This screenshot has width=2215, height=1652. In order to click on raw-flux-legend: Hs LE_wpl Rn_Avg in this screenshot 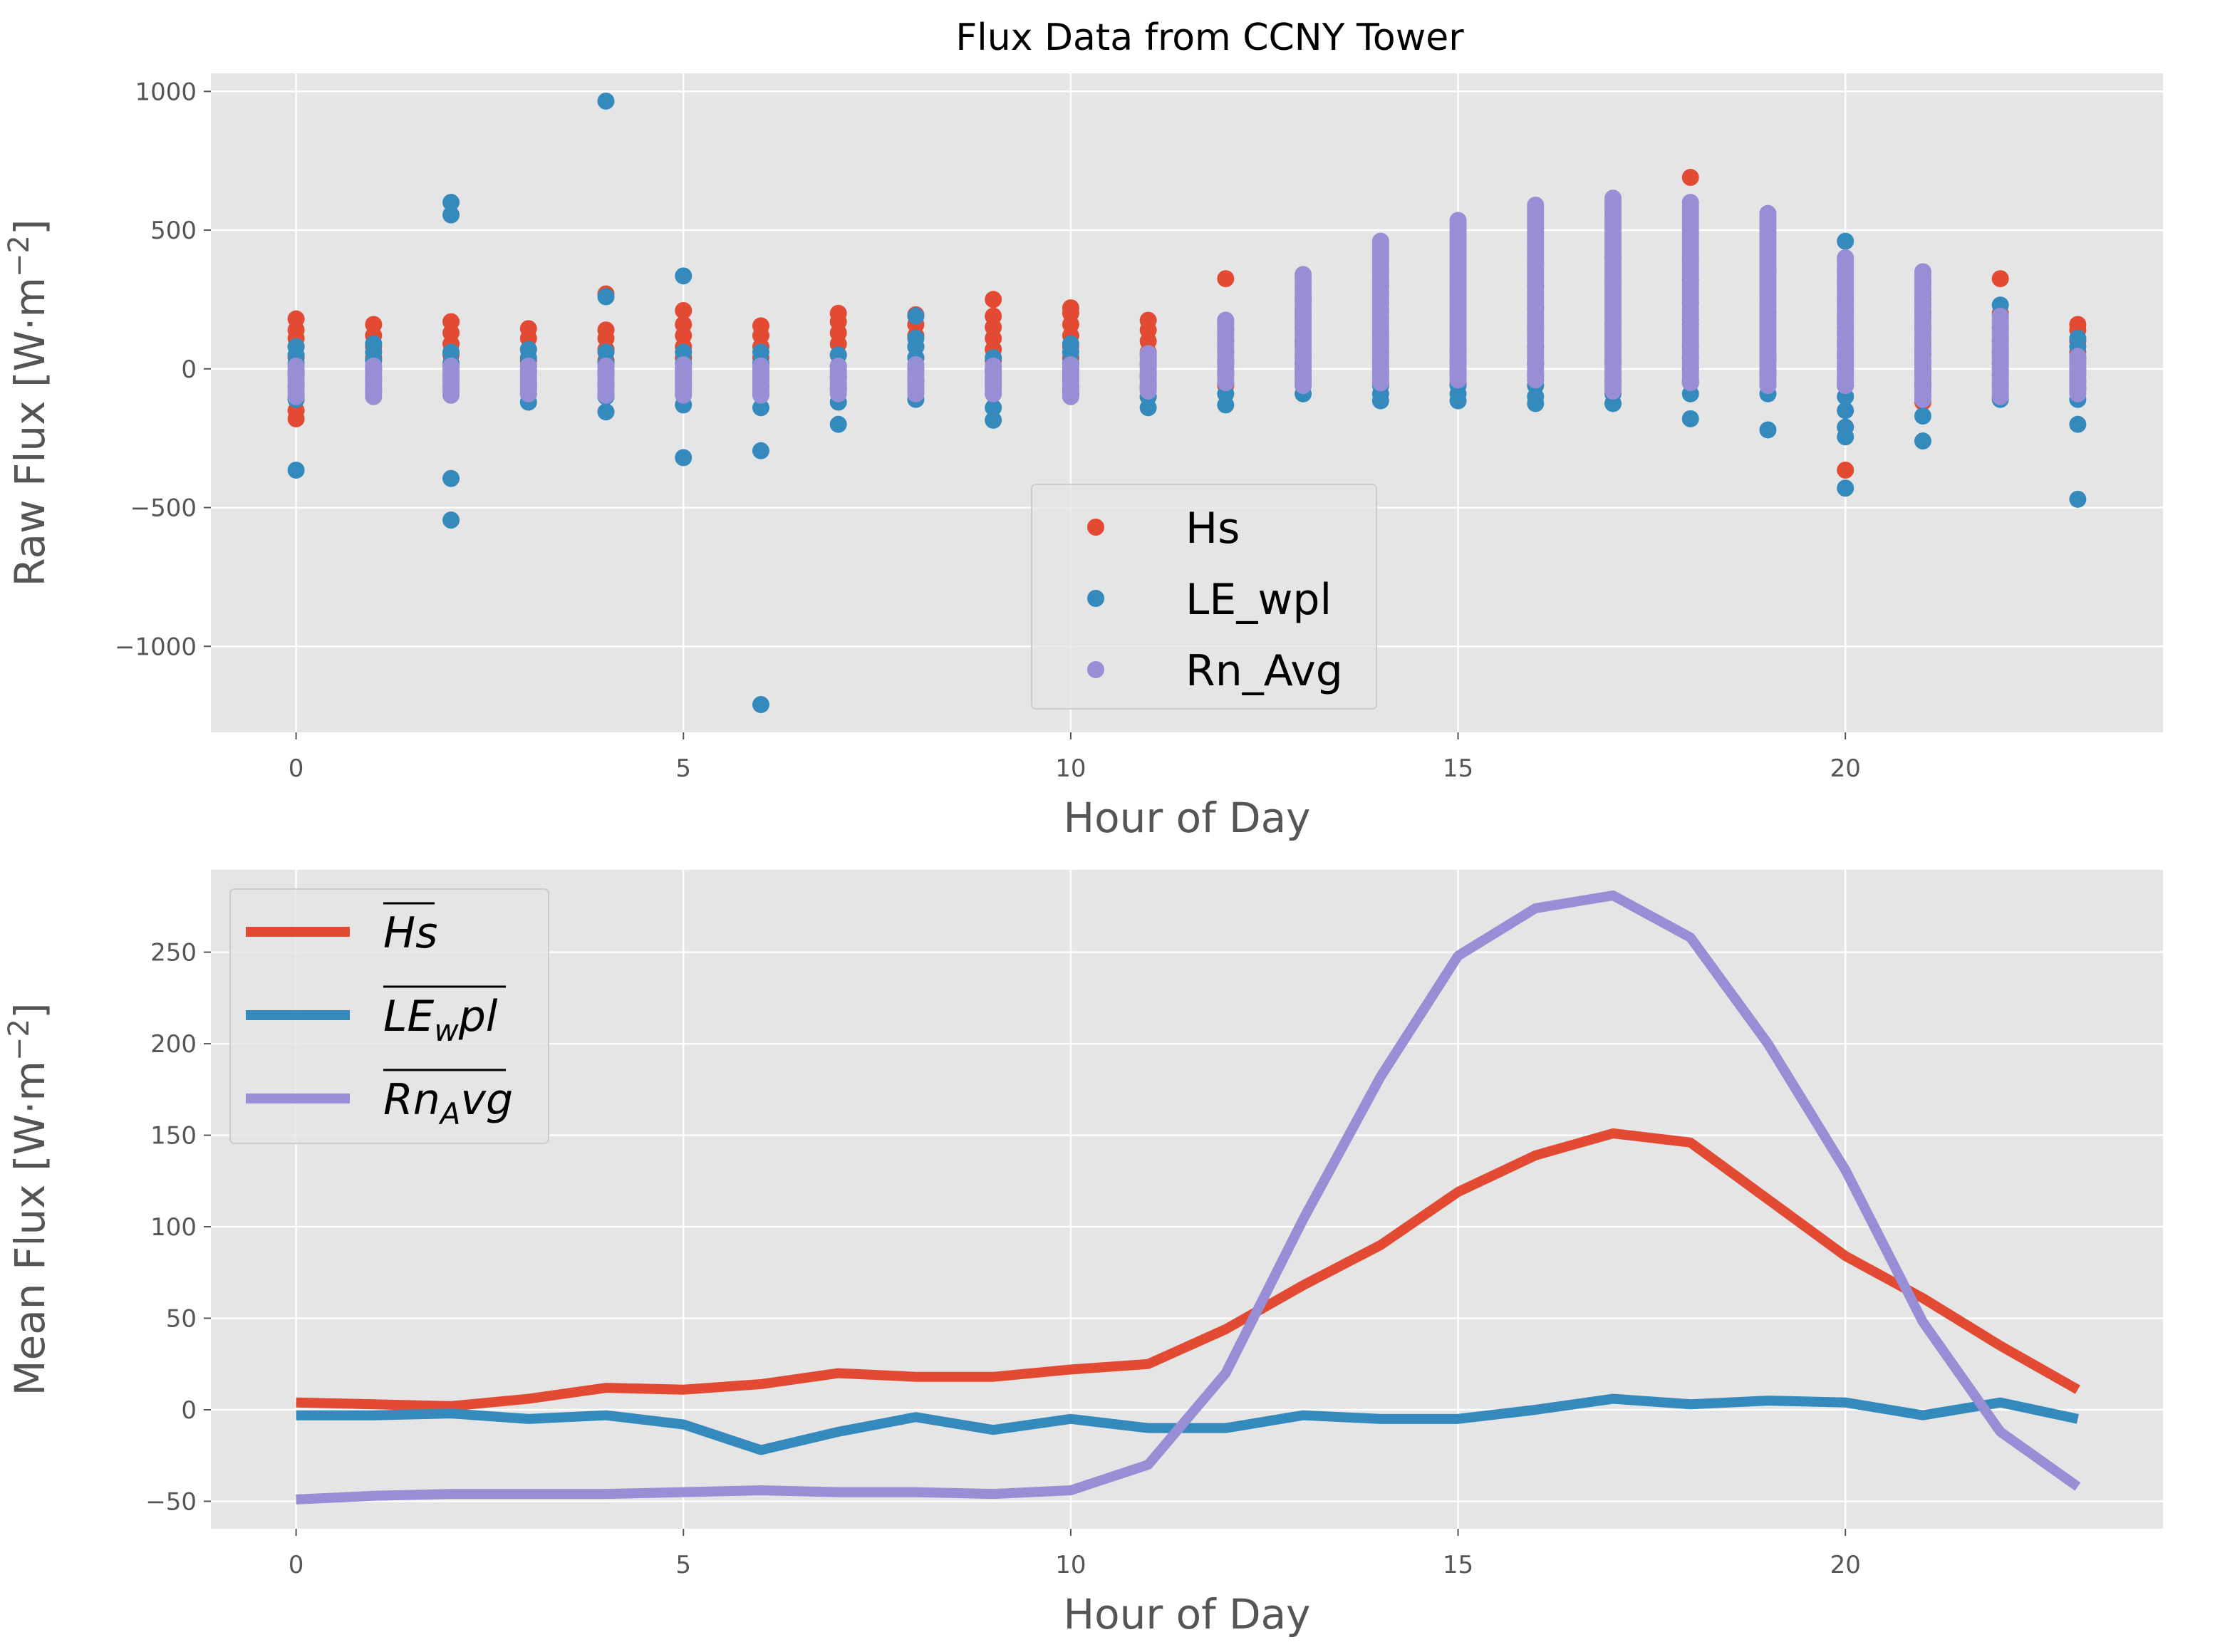, I will do `click(1204, 597)`.